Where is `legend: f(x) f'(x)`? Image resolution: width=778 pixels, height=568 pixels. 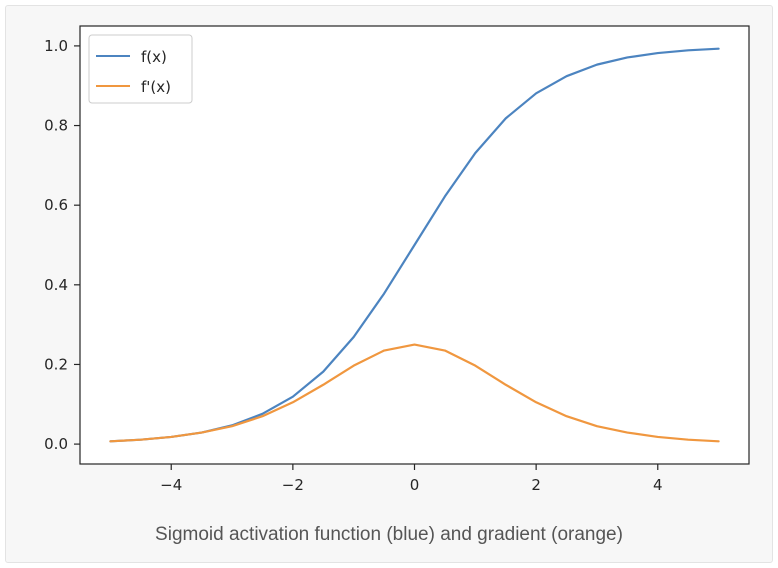 legend: f(x) f'(x) is located at coordinates (140, 69).